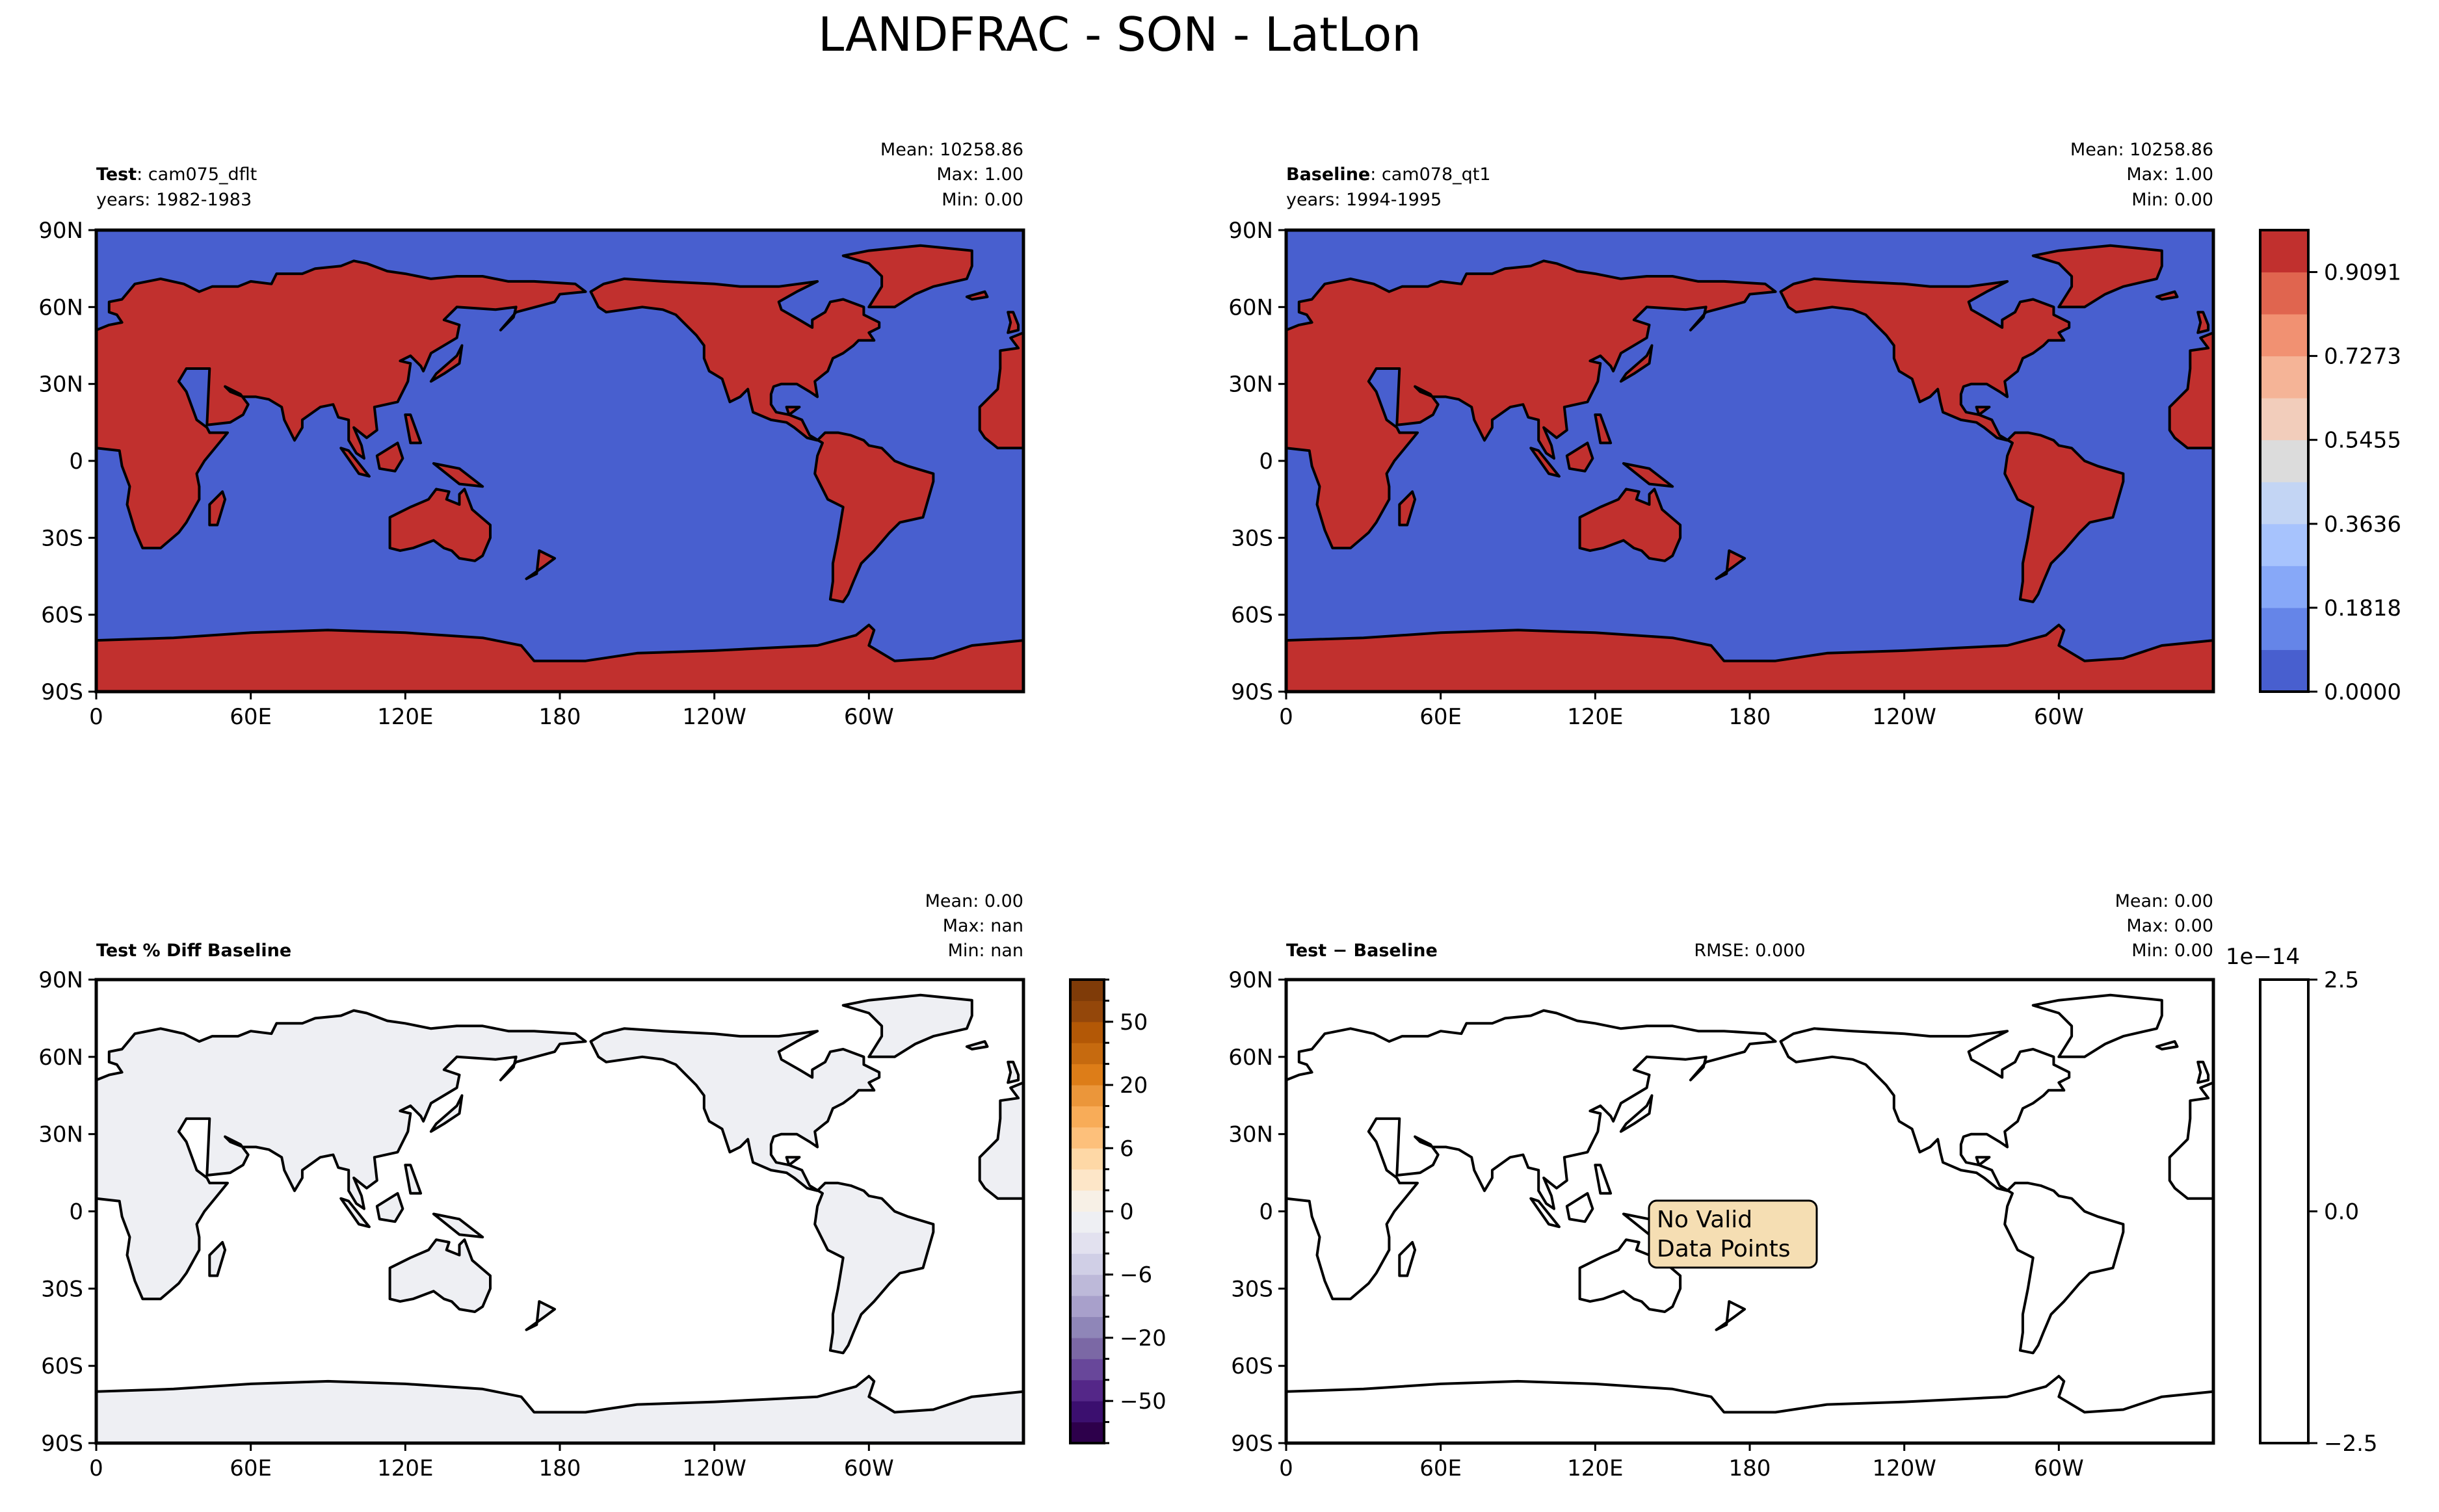 The image size is (2439, 1512). I want to click on stat-max: Max: nan, so click(983, 926).